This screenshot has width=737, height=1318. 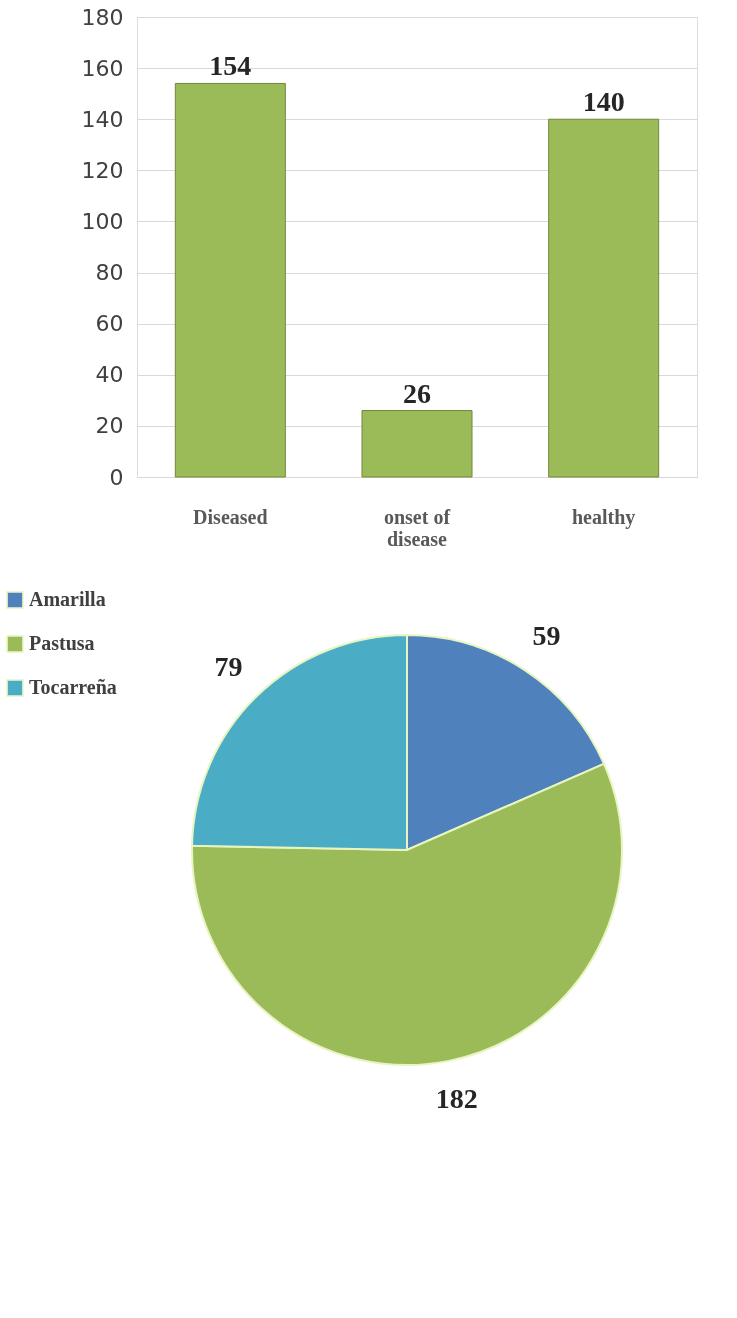 What do you see at coordinates (230, 66) in the screenshot?
I see `data-label: 154` at bounding box center [230, 66].